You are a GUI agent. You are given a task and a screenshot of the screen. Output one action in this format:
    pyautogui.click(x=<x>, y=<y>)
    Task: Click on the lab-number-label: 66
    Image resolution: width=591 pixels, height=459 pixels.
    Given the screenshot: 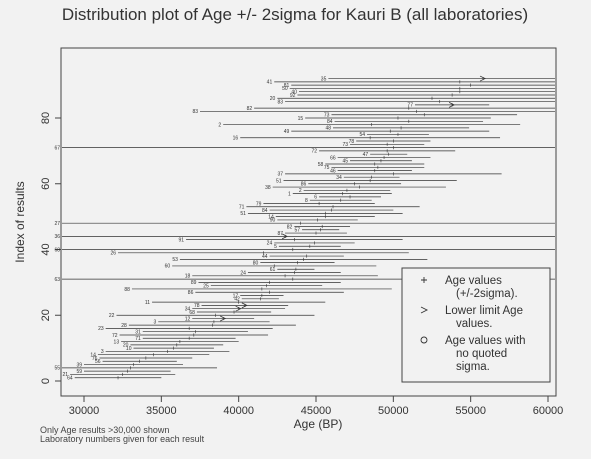 What is the action you would take?
    pyautogui.click(x=333, y=158)
    